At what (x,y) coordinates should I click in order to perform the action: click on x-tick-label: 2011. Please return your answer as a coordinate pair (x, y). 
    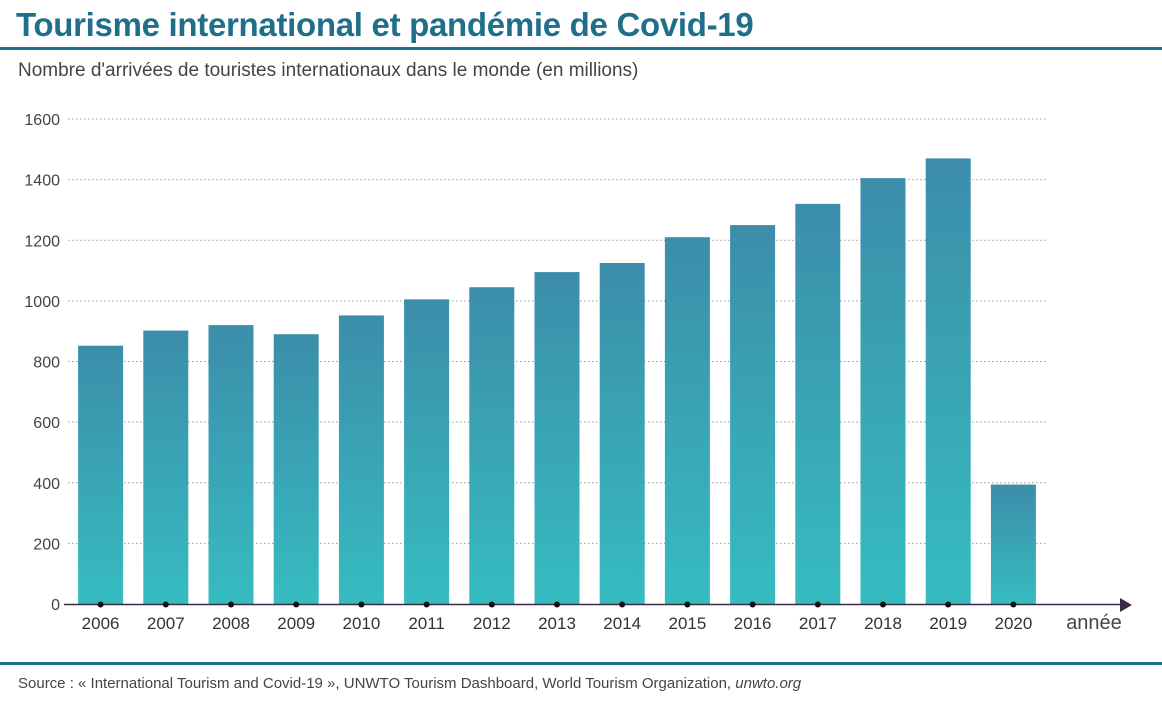
    Looking at the image, I should click on (426, 623).